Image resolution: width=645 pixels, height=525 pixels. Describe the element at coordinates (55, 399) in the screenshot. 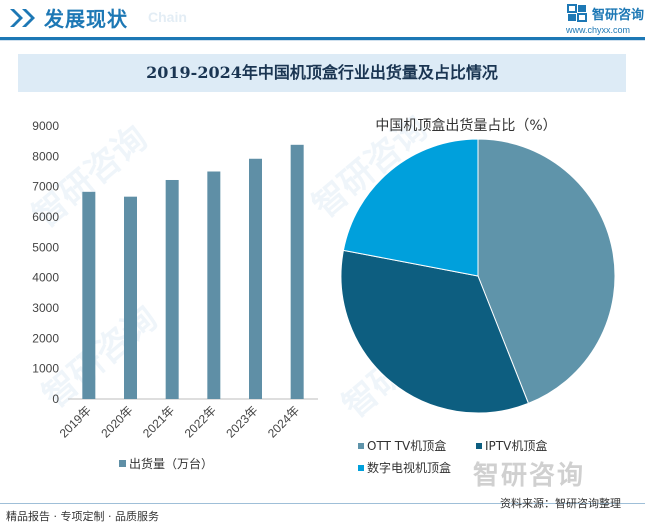

I see `y-tick-label: 0` at that location.